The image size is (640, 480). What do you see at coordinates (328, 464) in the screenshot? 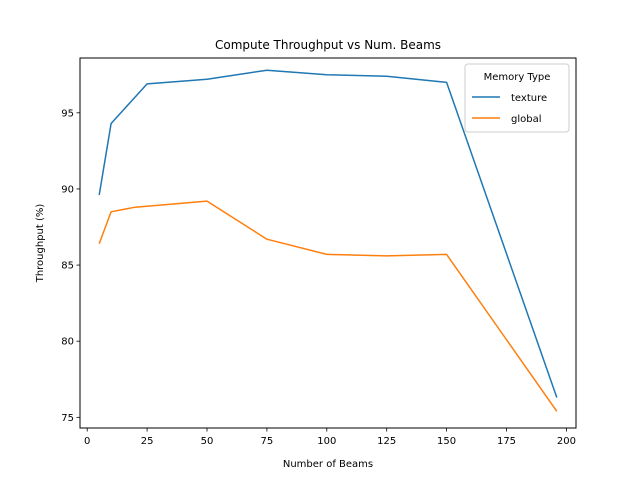
I see `x-axis-label: Number of Beams` at bounding box center [328, 464].